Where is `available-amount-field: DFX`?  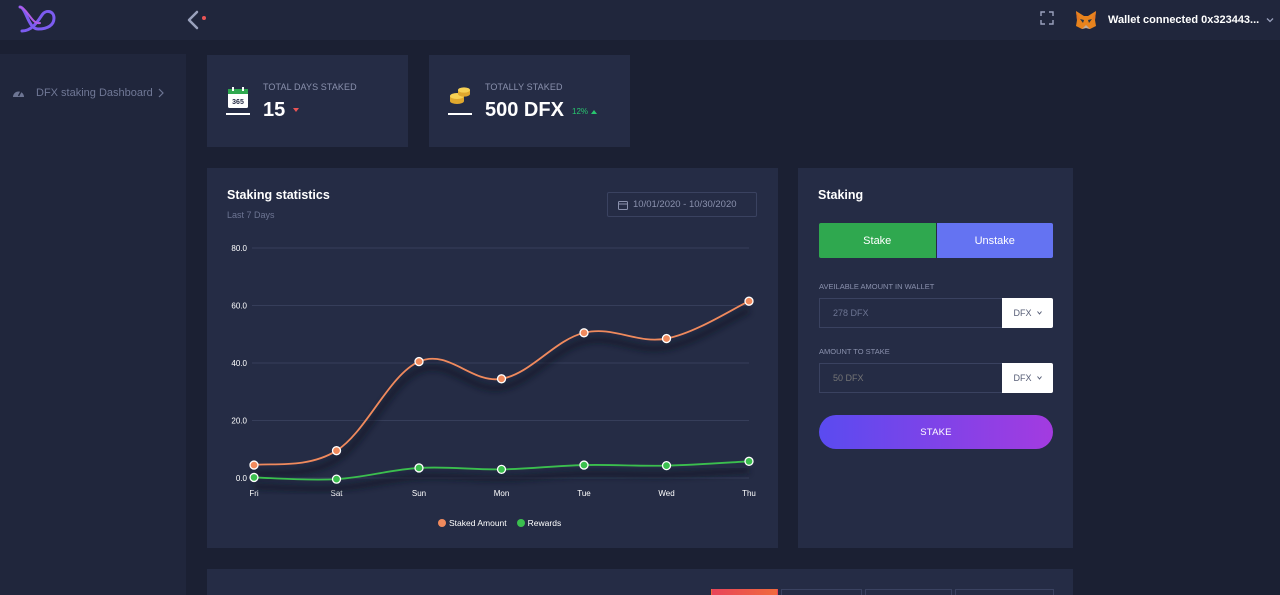 available-amount-field: DFX is located at coordinates (936, 313).